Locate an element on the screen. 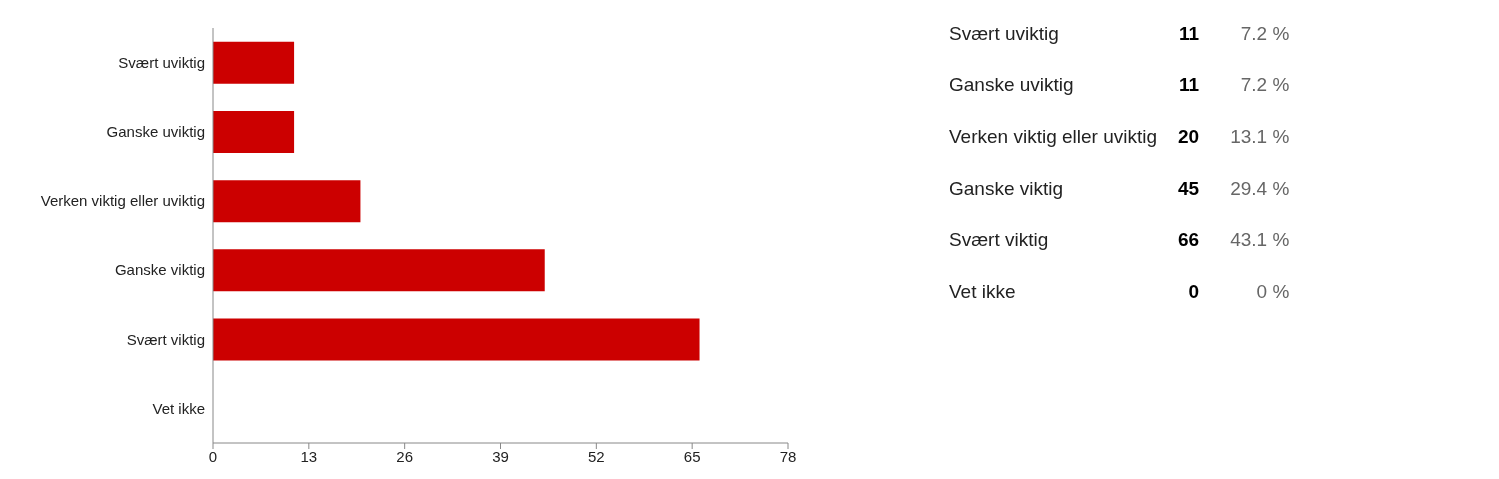 This screenshot has width=1499, height=479. y-tick-label: Ganske uviktig is located at coordinates (155, 132).